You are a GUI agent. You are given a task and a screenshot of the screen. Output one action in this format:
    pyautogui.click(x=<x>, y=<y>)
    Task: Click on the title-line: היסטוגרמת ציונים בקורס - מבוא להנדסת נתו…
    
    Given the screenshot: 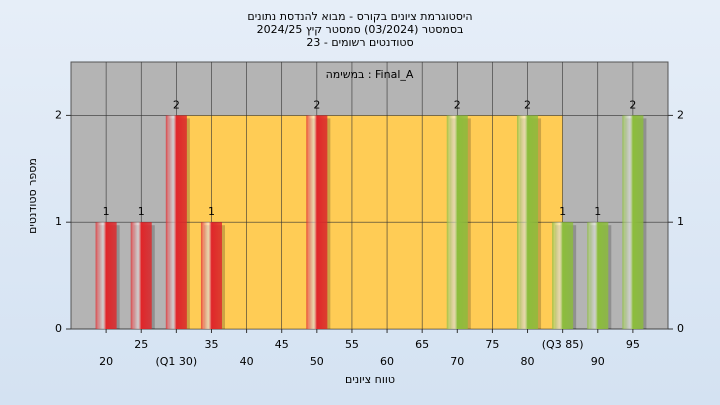 What is the action you would take?
    pyautogui.click(x=359, y=16)
    